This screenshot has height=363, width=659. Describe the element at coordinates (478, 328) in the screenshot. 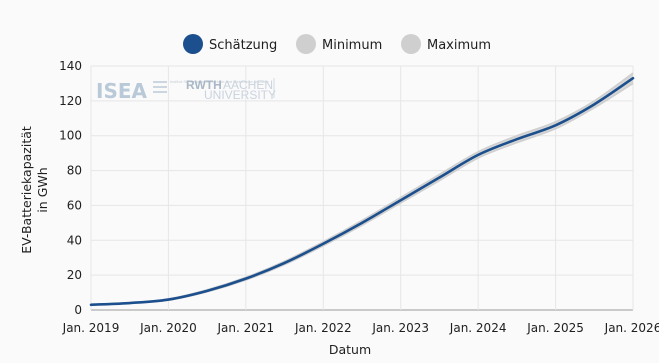

I see `x-tick-label: Jan. 2024` at that location.